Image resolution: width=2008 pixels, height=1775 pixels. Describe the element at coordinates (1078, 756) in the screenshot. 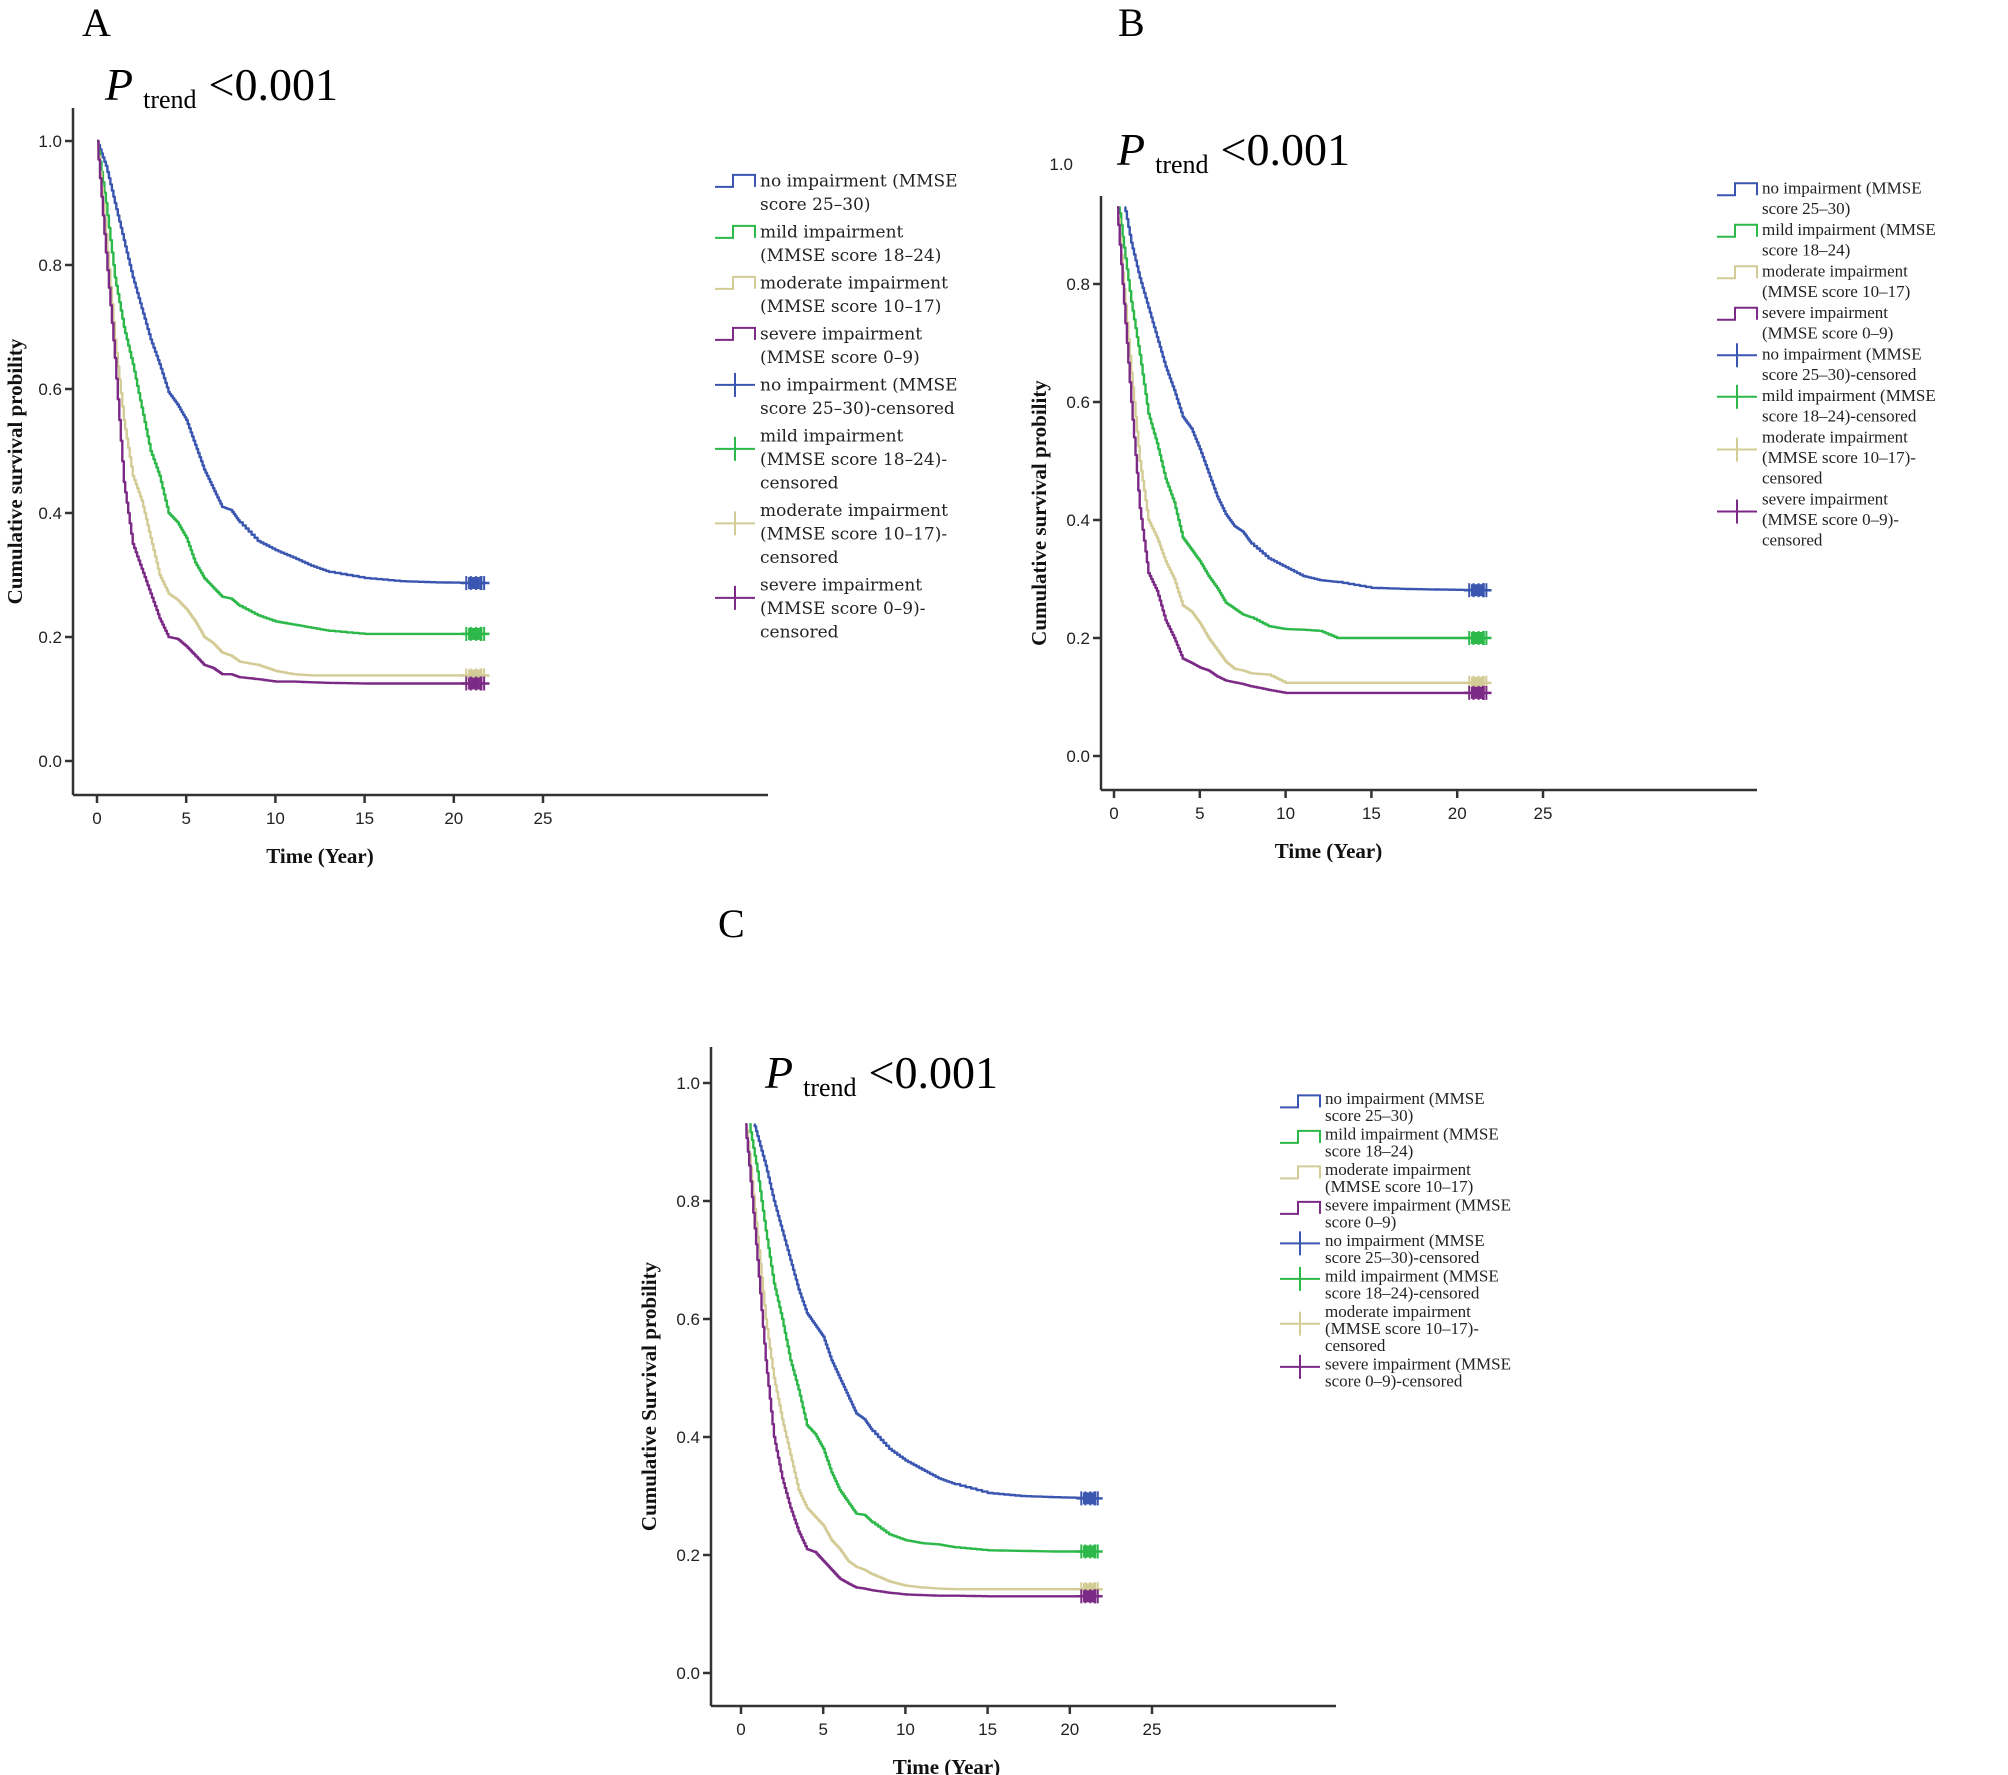

I see `y-tick-label: 0.0` at that location.